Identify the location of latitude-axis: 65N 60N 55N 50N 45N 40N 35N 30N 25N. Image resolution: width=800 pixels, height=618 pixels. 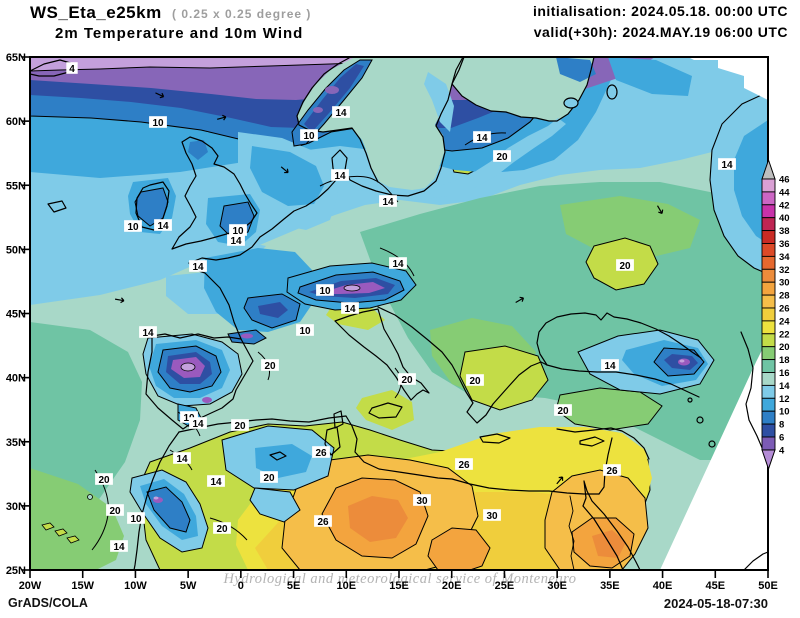
(18, 314).